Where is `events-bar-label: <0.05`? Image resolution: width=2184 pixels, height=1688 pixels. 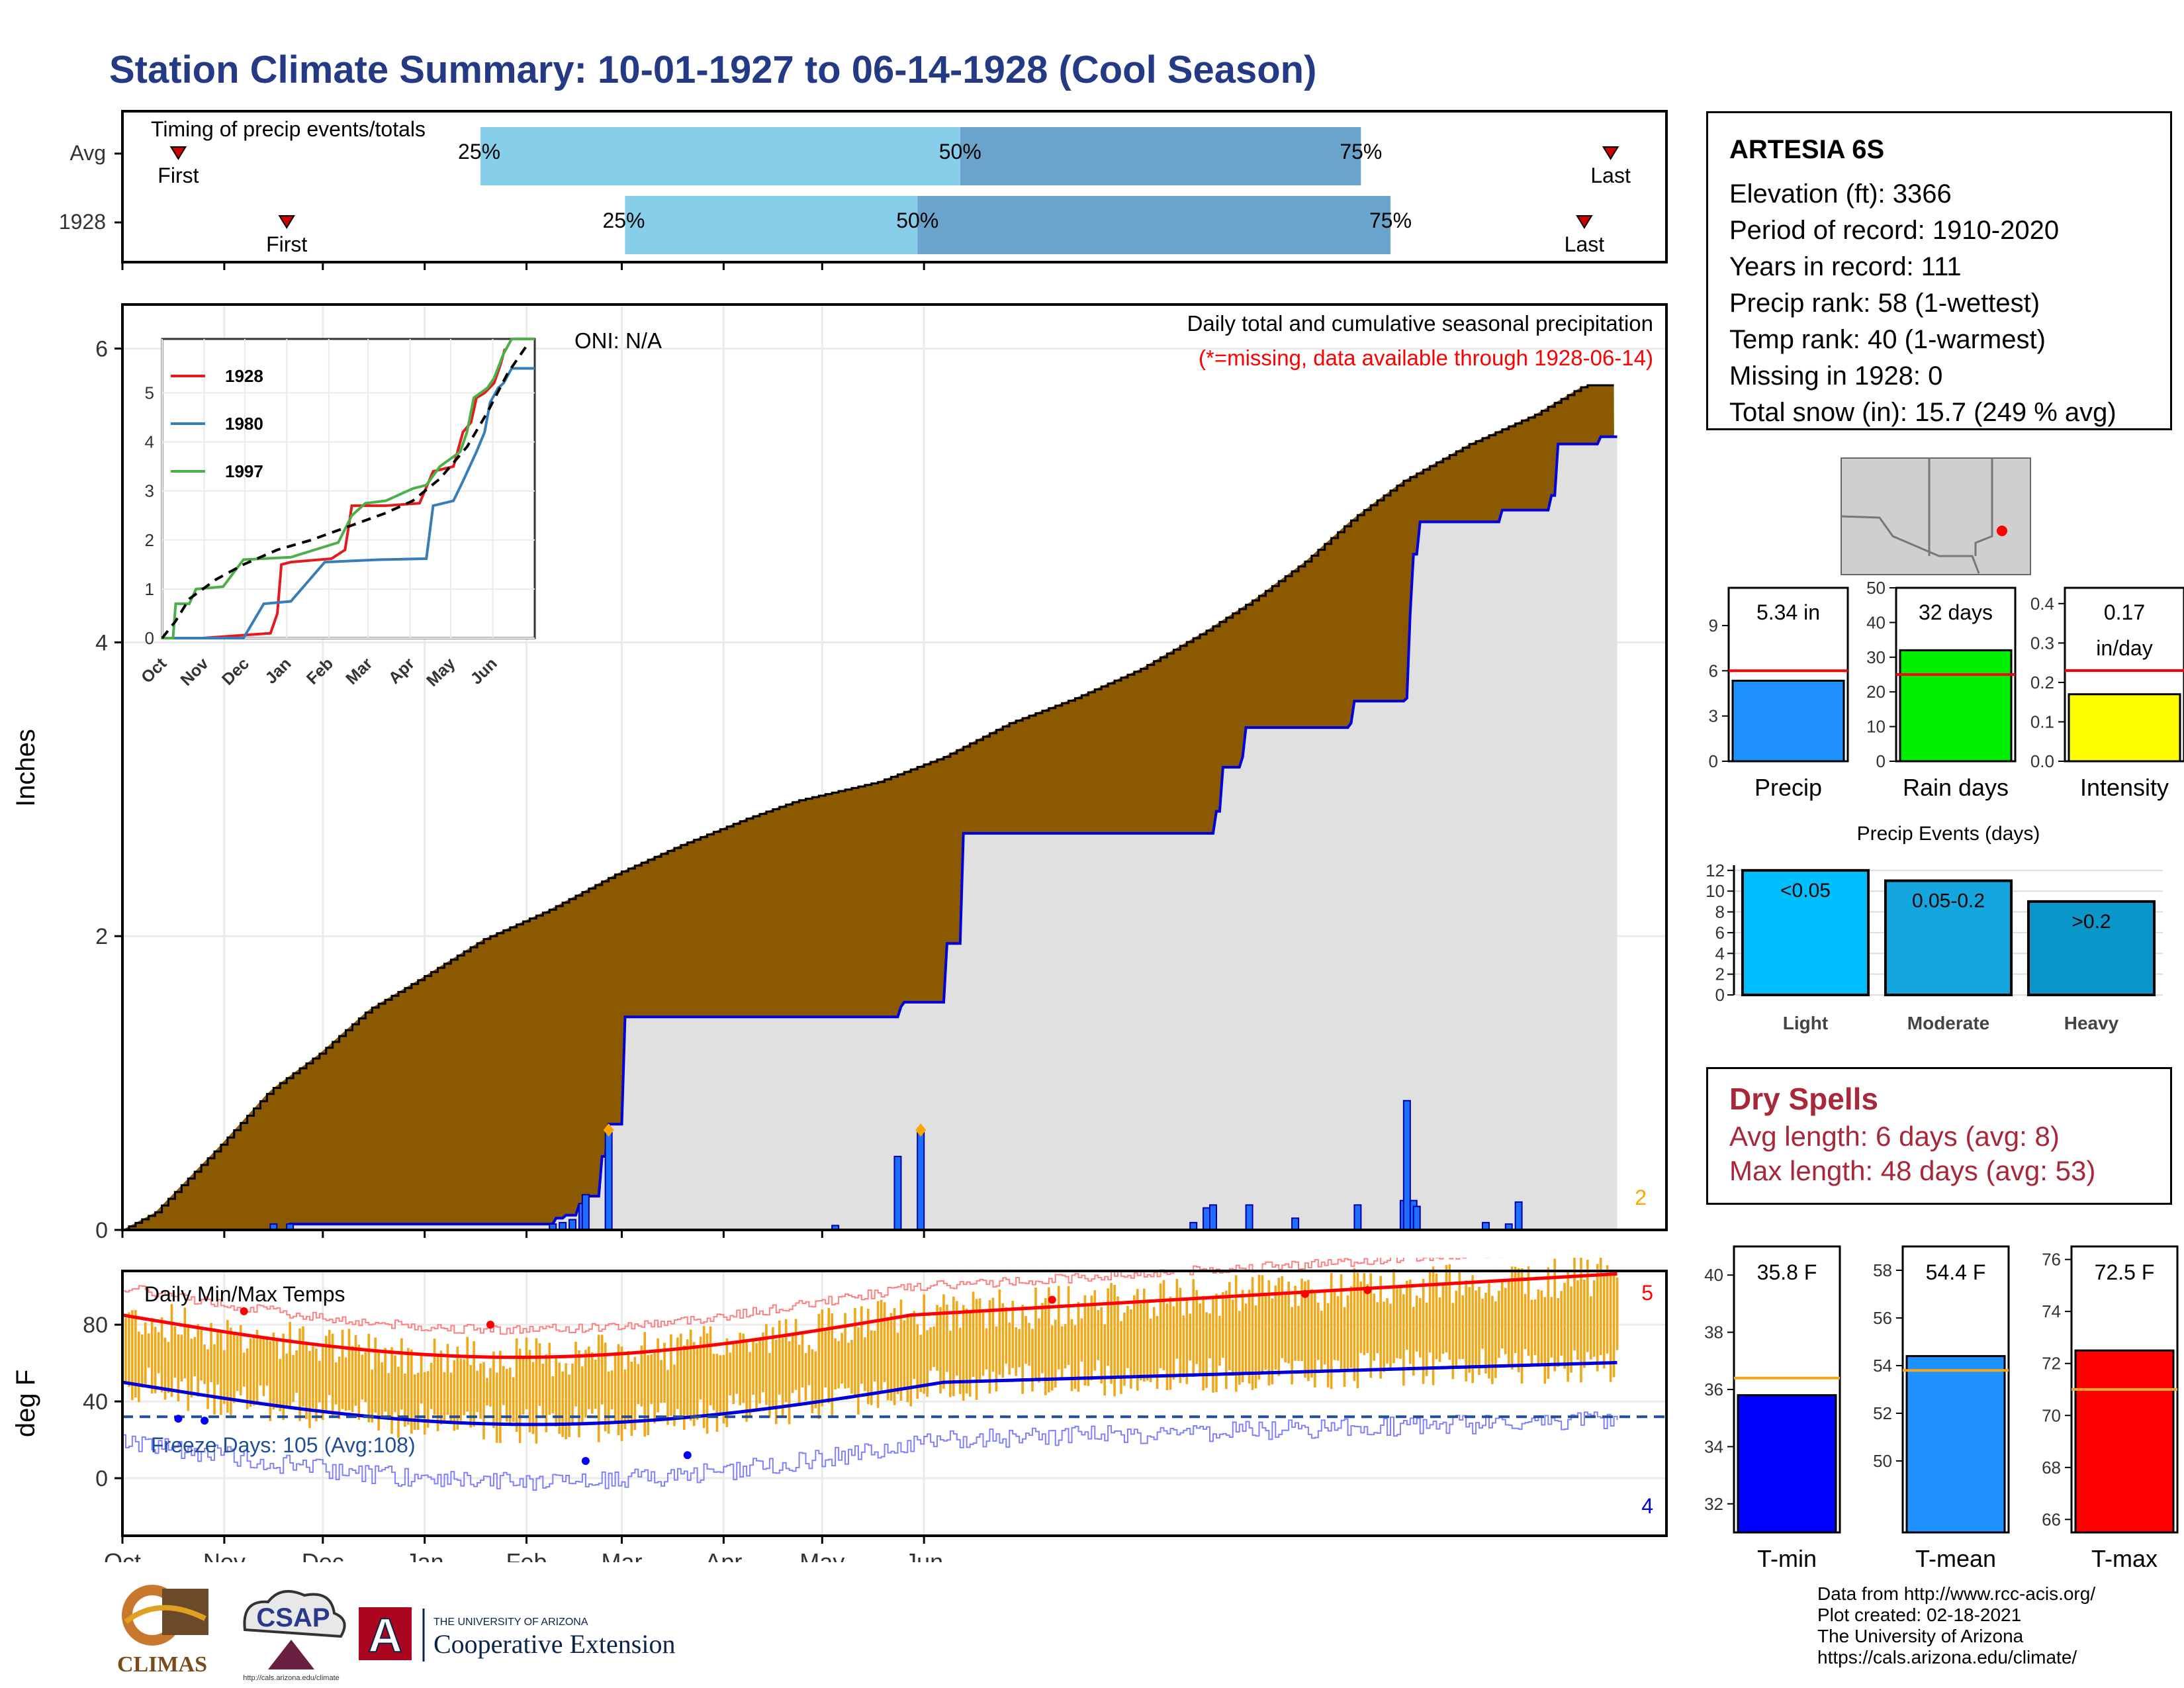
events-bar-label: <0.05 is located at coordinates (1806, 891).